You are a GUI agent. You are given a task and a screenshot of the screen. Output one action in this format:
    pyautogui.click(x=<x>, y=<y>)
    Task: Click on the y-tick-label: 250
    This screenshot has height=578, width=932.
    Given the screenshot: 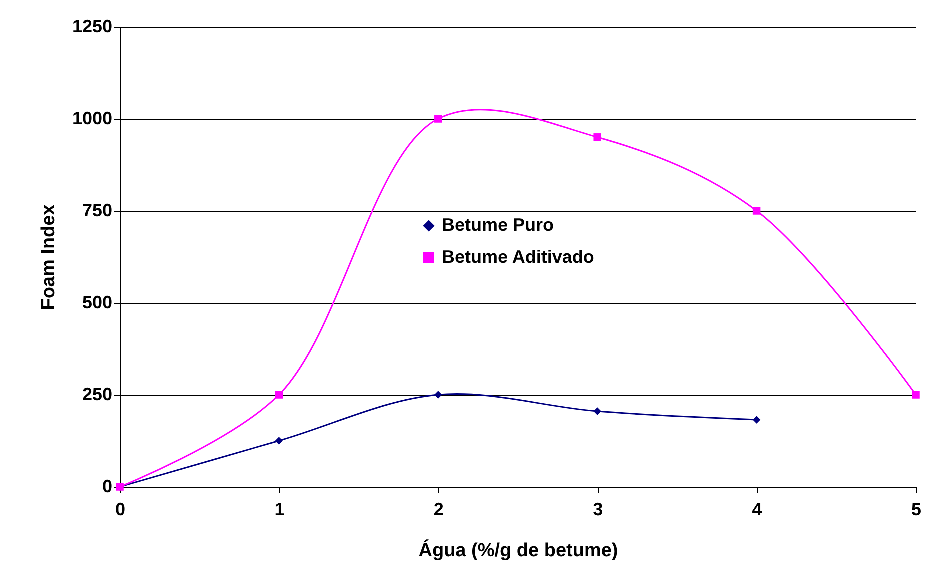 What is the action you would take?
    pyautogui.click(x=97, y=394)
    